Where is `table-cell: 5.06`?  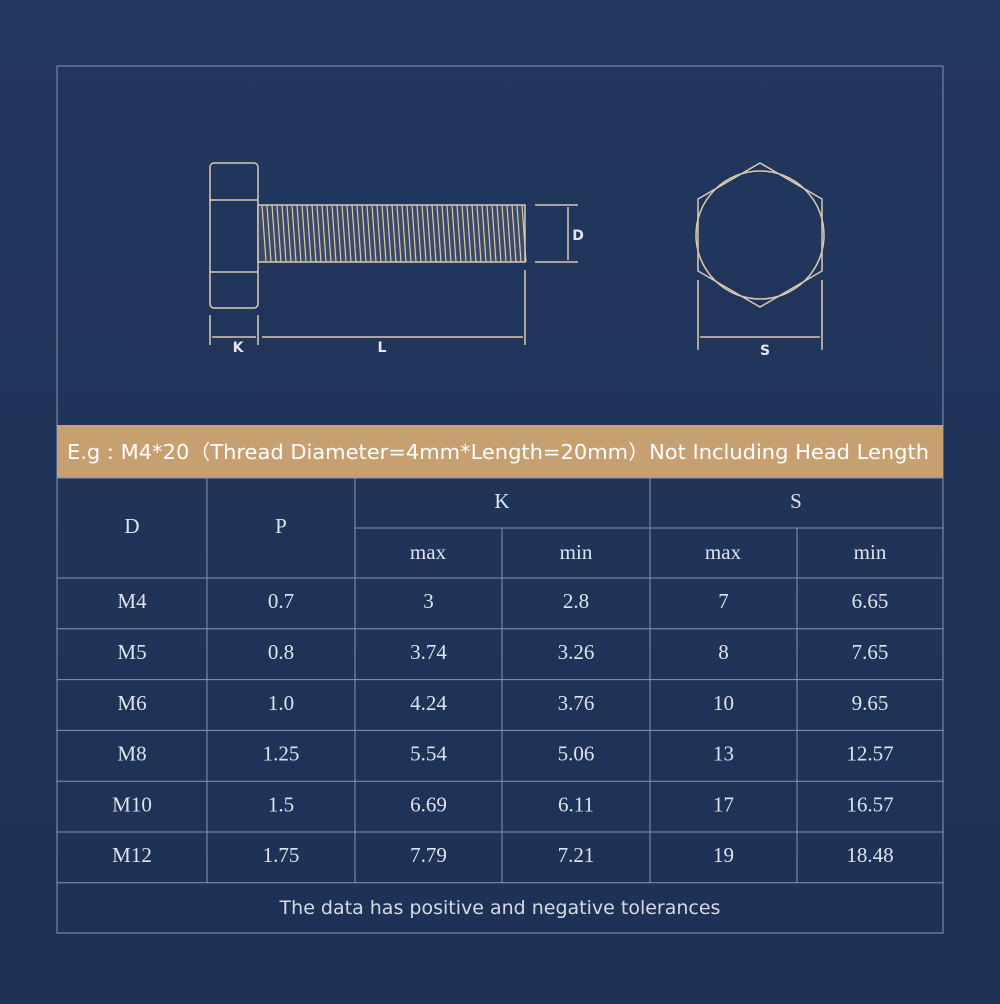 table-cell: 5.06 is located at coordinates (576, 754).